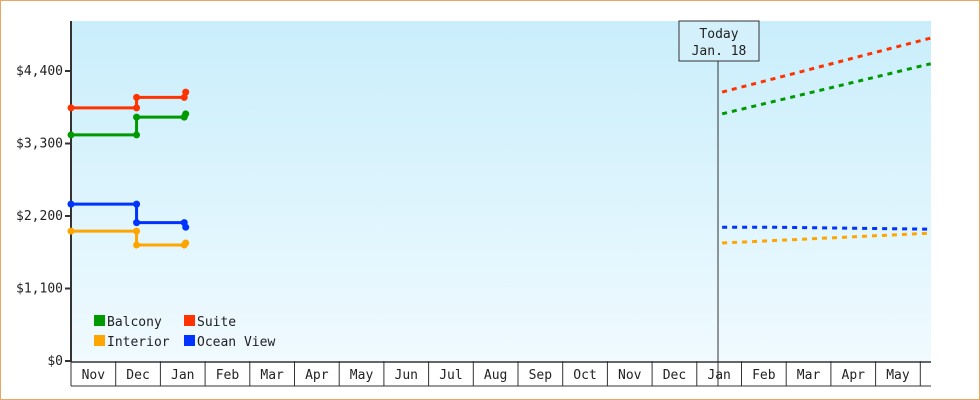  I want to click on legend-swatch-suite, so click(189, 320).